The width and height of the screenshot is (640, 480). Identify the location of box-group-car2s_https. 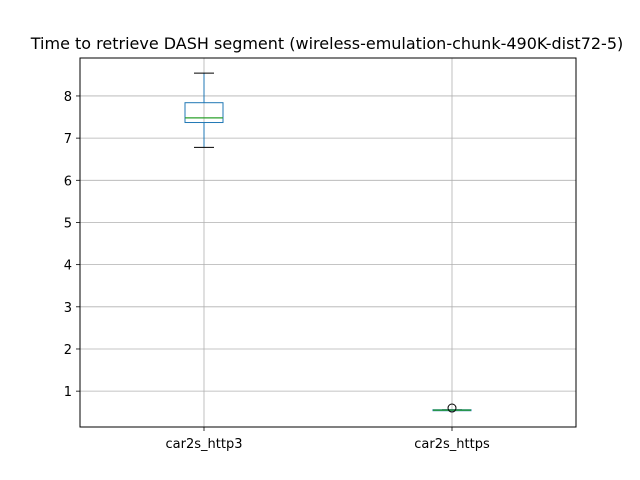
(452, 408).